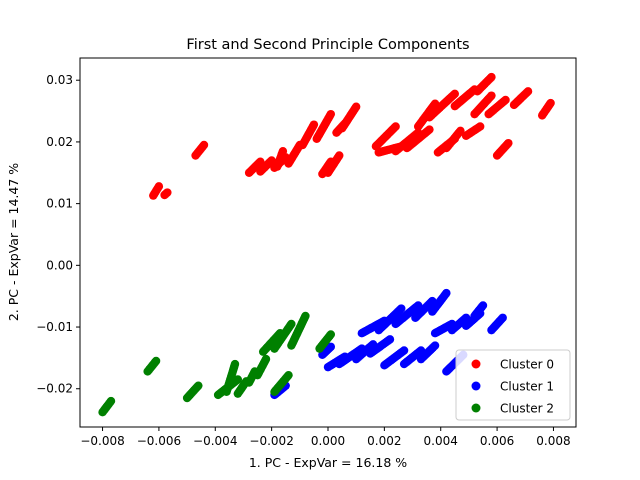 The height and width of the screenshot is (480, 640). Describe the element at coordinates (328, 462) in the screenshot. I see `x-axis-label: 1. PC - ExpVar = 16.18 %` at that location.